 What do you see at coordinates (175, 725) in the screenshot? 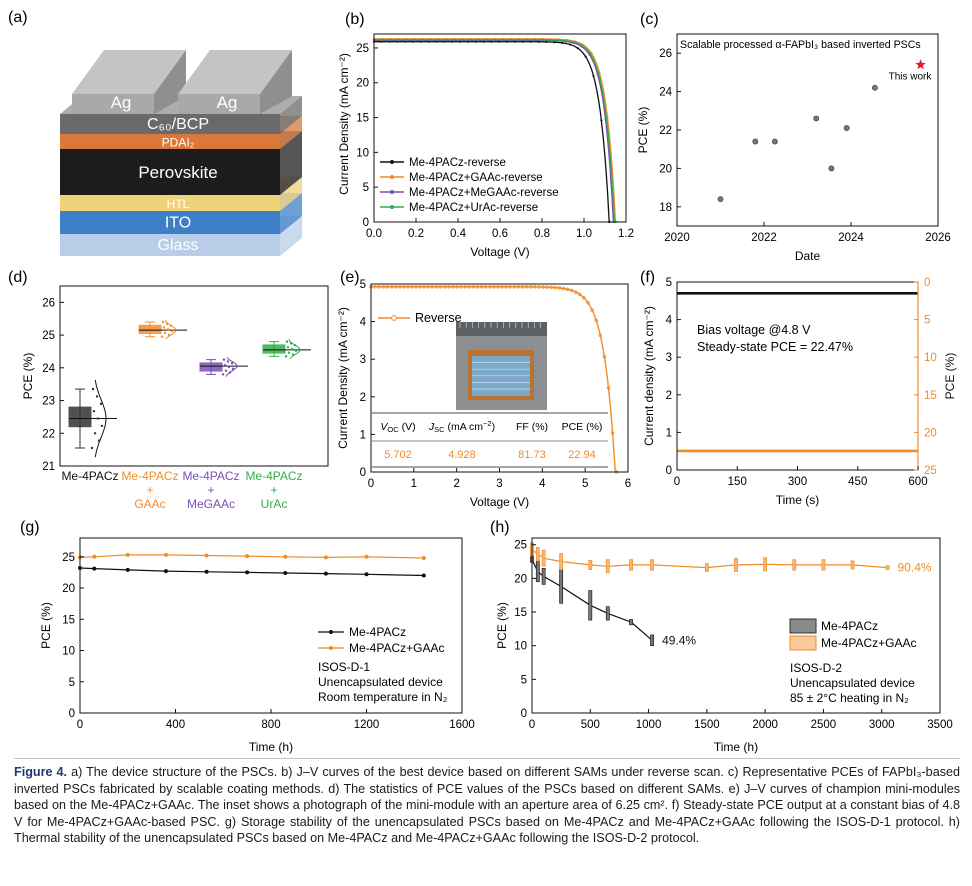
I see `x-tick-label: 400` at bounding box center [175, 725].